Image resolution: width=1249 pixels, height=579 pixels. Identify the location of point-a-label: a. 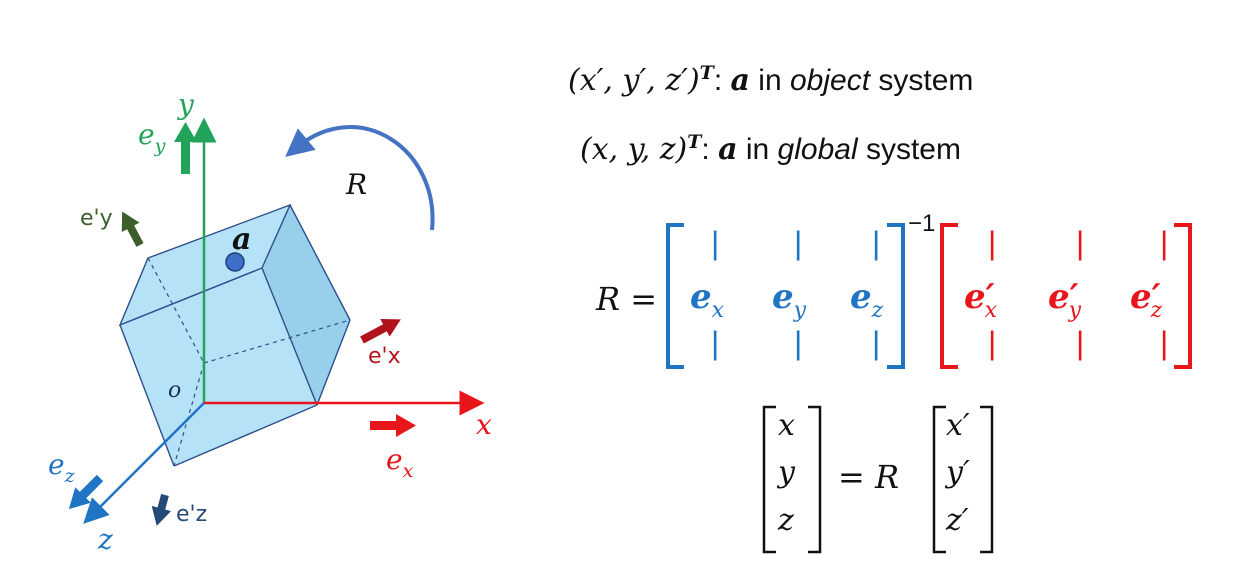
(242, 239).